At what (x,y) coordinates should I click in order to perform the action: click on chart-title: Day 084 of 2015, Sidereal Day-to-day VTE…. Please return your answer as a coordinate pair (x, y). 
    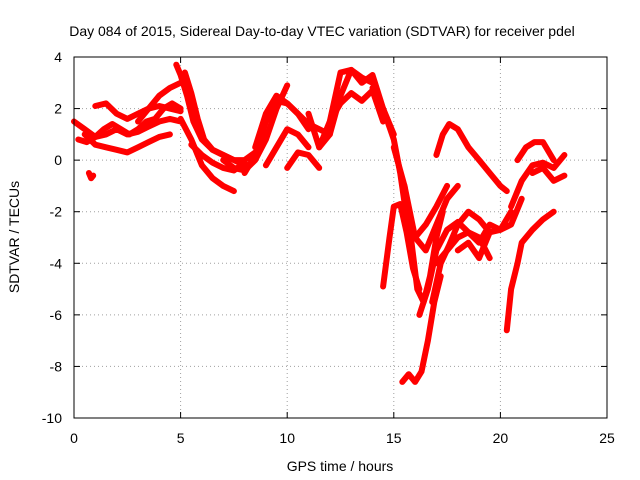
    Looking at the image, I should click on (322, 31).